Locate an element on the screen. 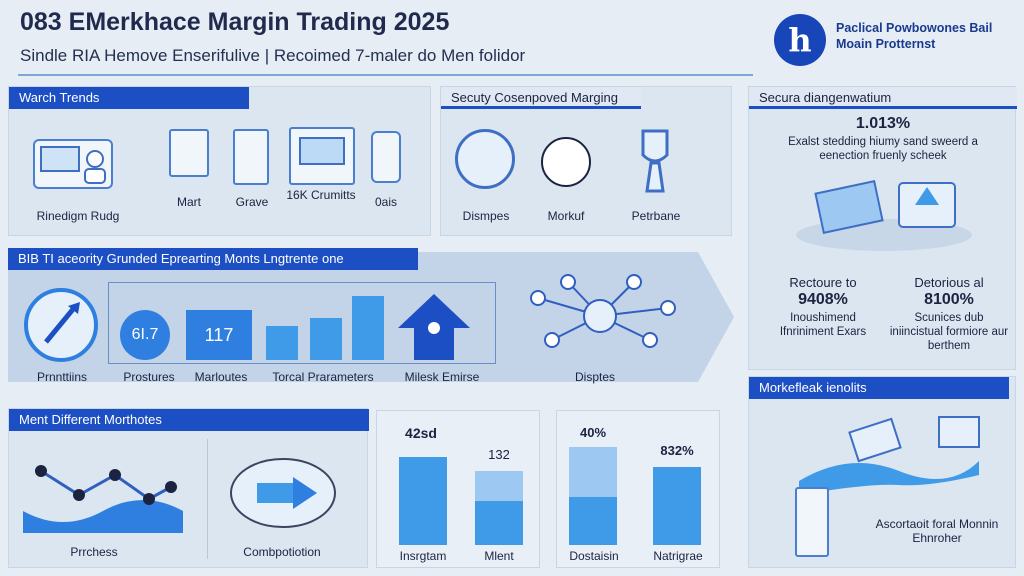 The image size is (1024, 576). left-stat: 9408% is located at coordinates (823, 299).